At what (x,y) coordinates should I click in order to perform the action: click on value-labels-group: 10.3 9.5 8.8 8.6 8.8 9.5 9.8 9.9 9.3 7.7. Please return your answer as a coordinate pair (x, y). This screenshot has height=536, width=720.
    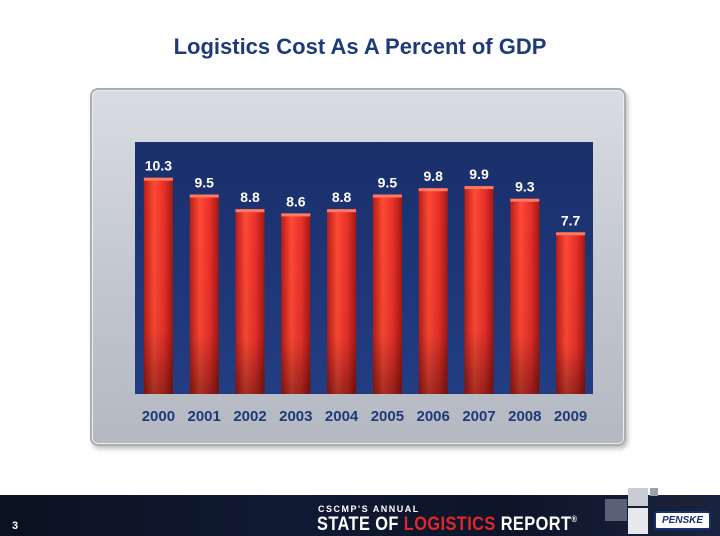
    Looking at the image, I should click on (363, 193).